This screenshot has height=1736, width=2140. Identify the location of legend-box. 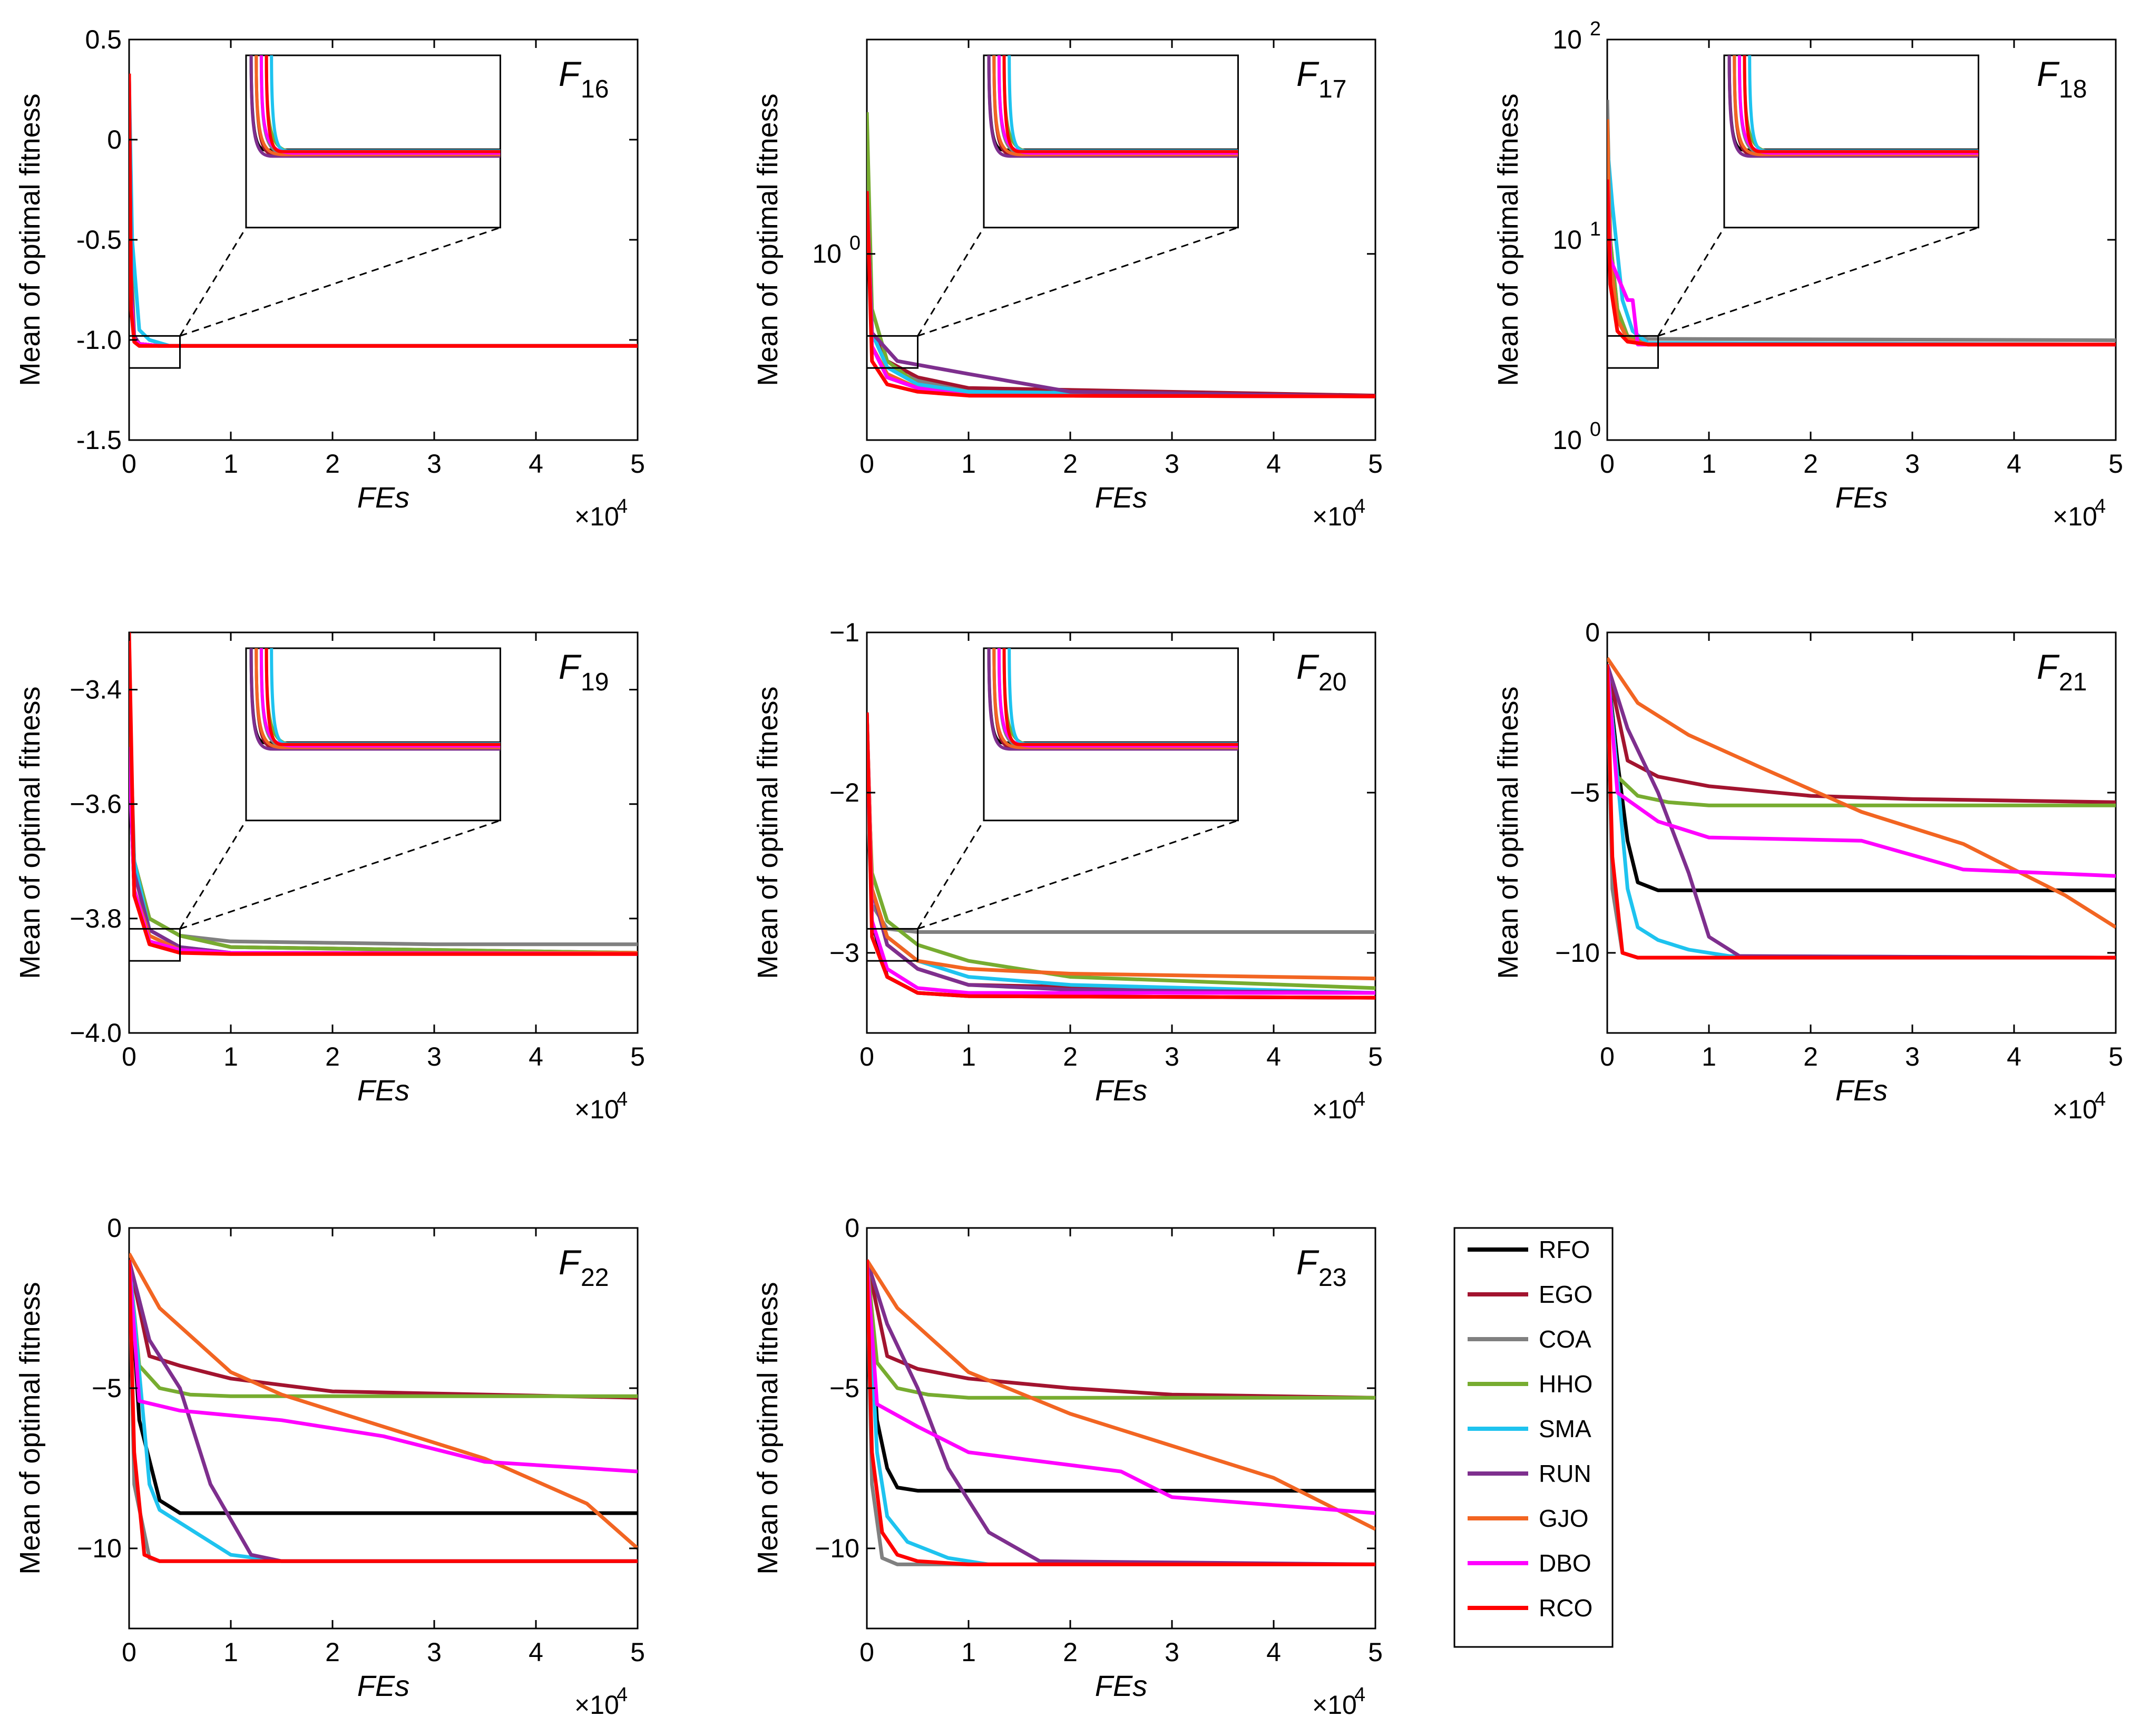
(1533, 1437).